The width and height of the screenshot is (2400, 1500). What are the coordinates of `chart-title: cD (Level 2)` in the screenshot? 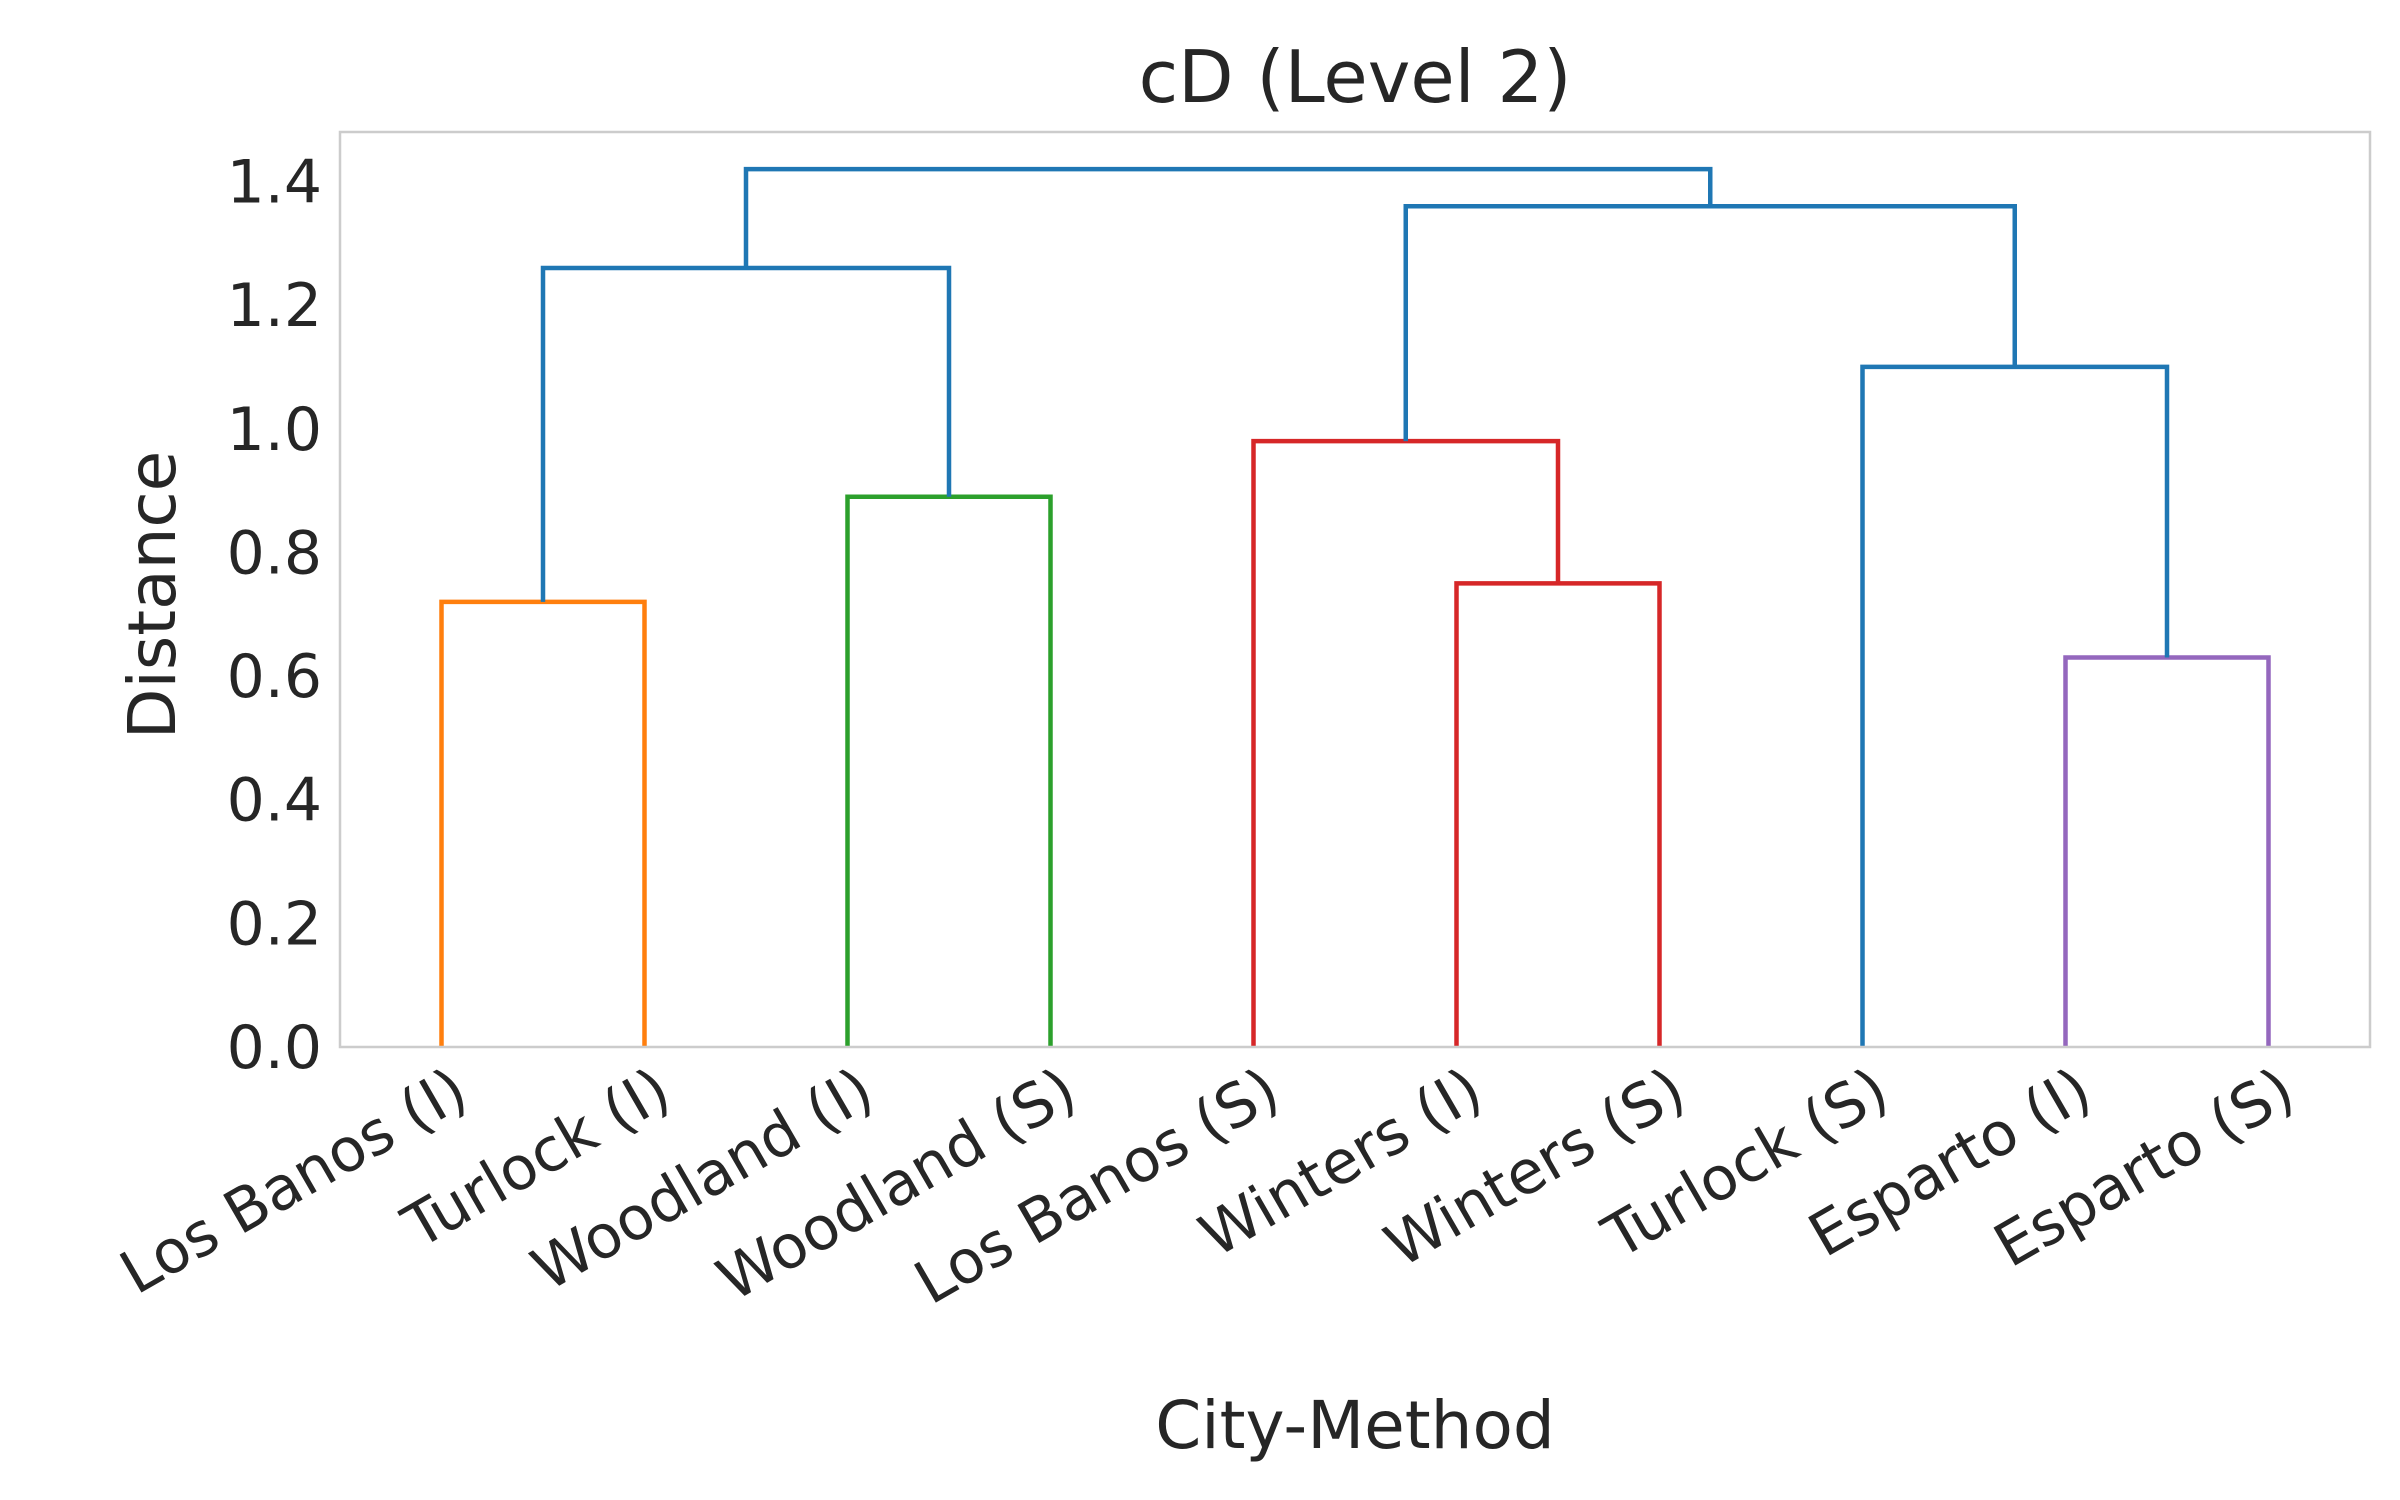 It's located at (1355, 77).